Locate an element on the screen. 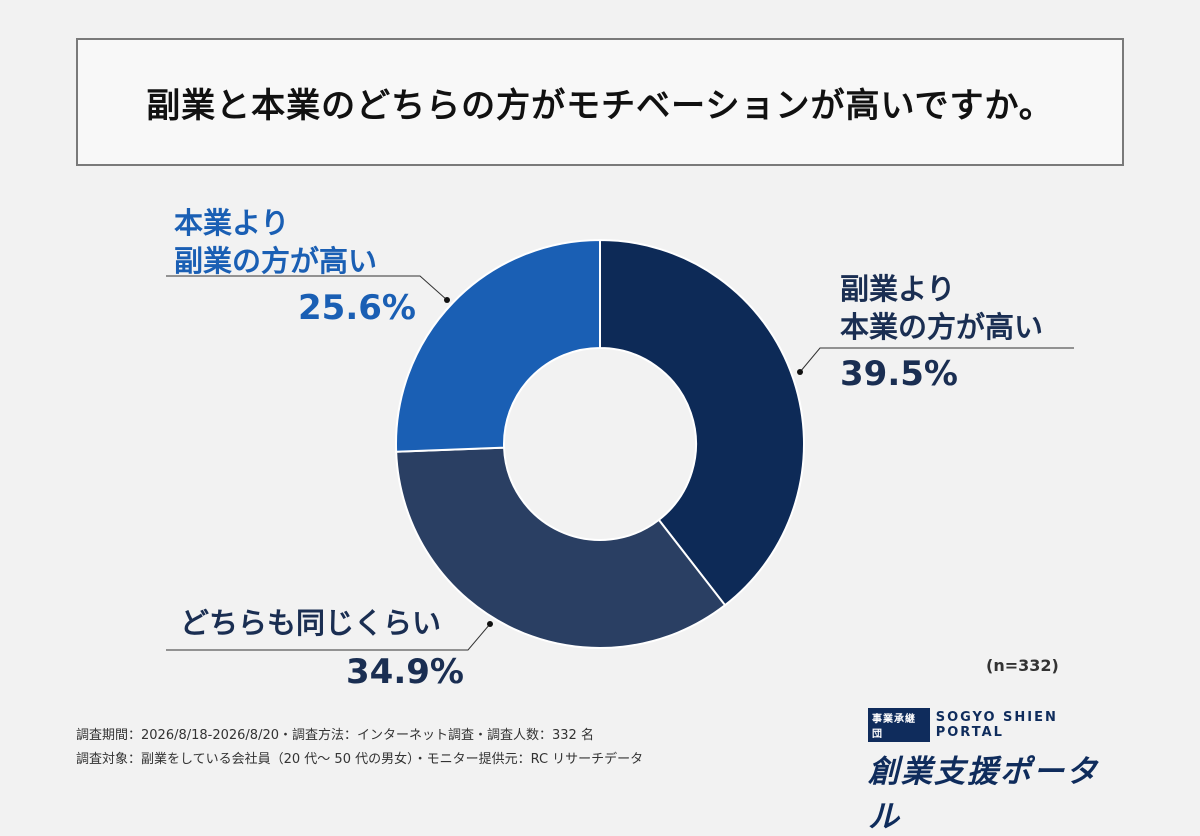 The image size is (1200, 836). slice-honbu is located at coordinates (702, 422).